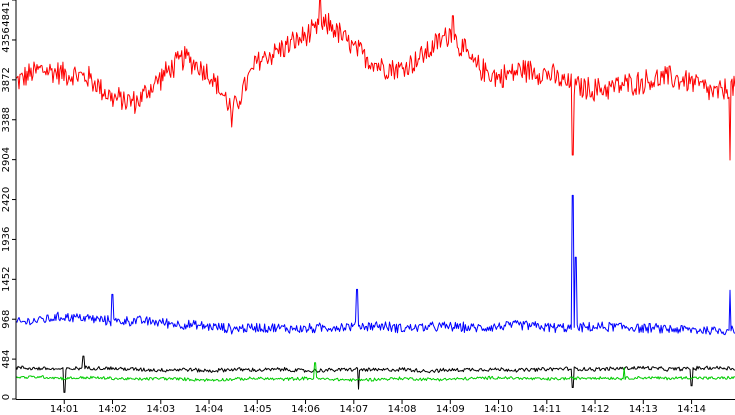 The width and height of the screenshot is (735, 415). What do you see at coordinates (6, 13) in the screenshot?
I see `y-tick-label: 4841` at bounding box center [6, 13].